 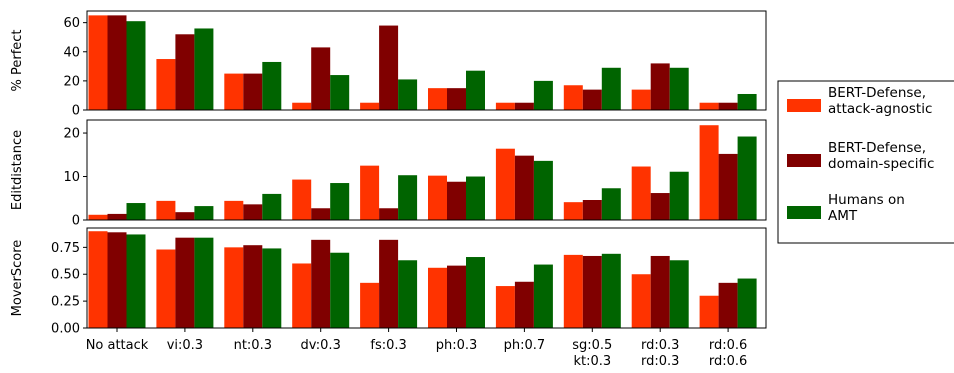 I want to click on bar-panel2-series2-cat1, so click(x=117, y=216).